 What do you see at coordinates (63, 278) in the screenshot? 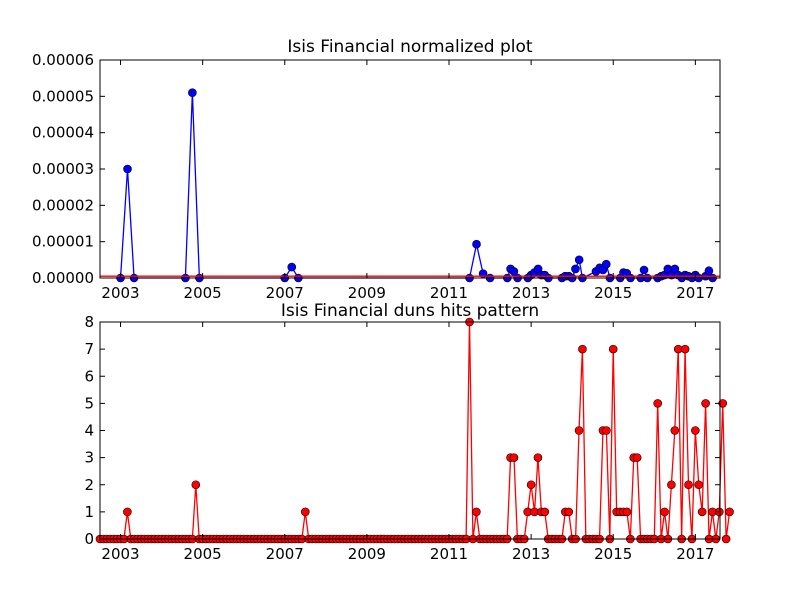
I see `y-tick-label: 0.00000` at bounding box center [63, 278].